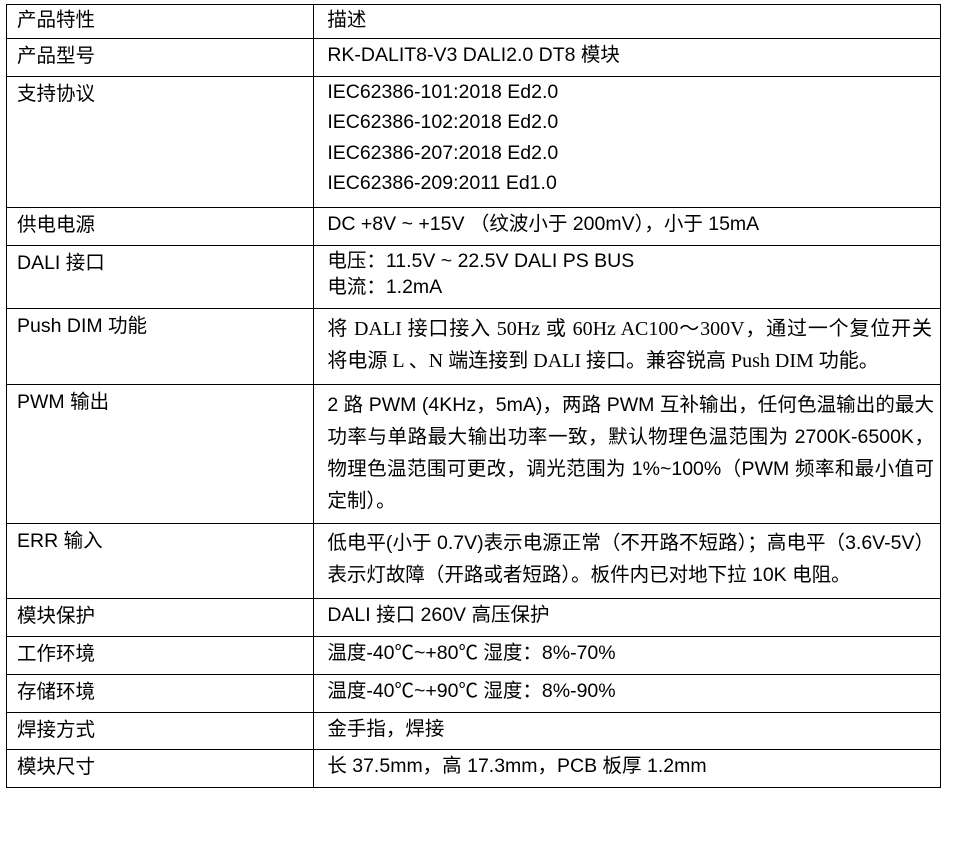  Describe the element at coordinates (627, 57) in the screenshot. I see `row-value-product-model: RK-DALIT8-V3 DALI2.0 DT8 模块` at that location.